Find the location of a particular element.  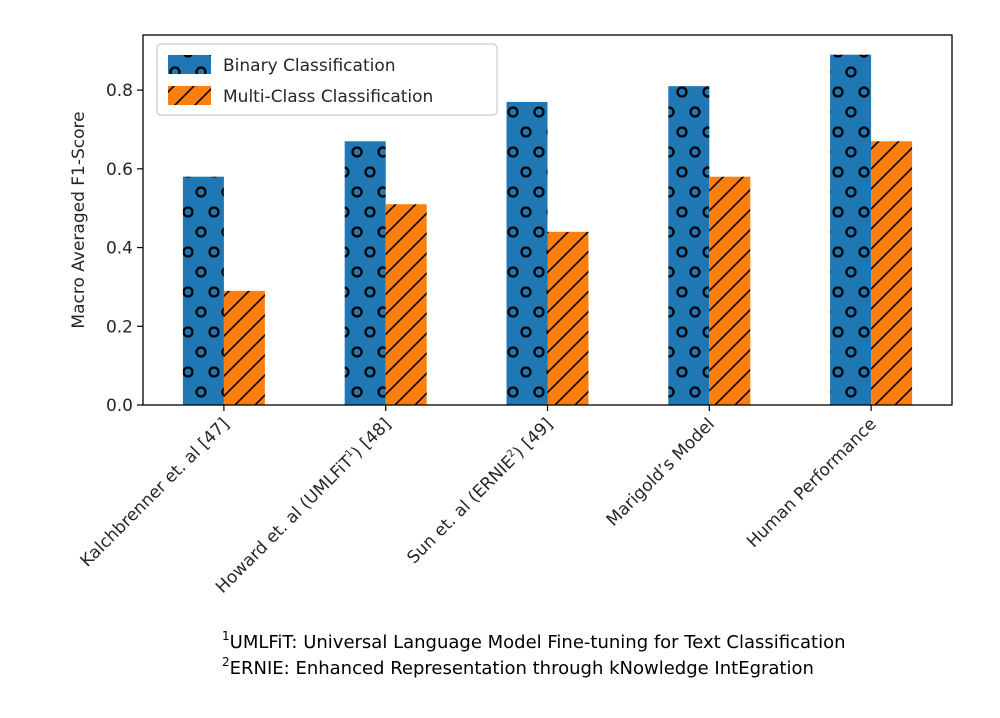

y-tick-label: 0.6 is located at coordinates (119, 170).